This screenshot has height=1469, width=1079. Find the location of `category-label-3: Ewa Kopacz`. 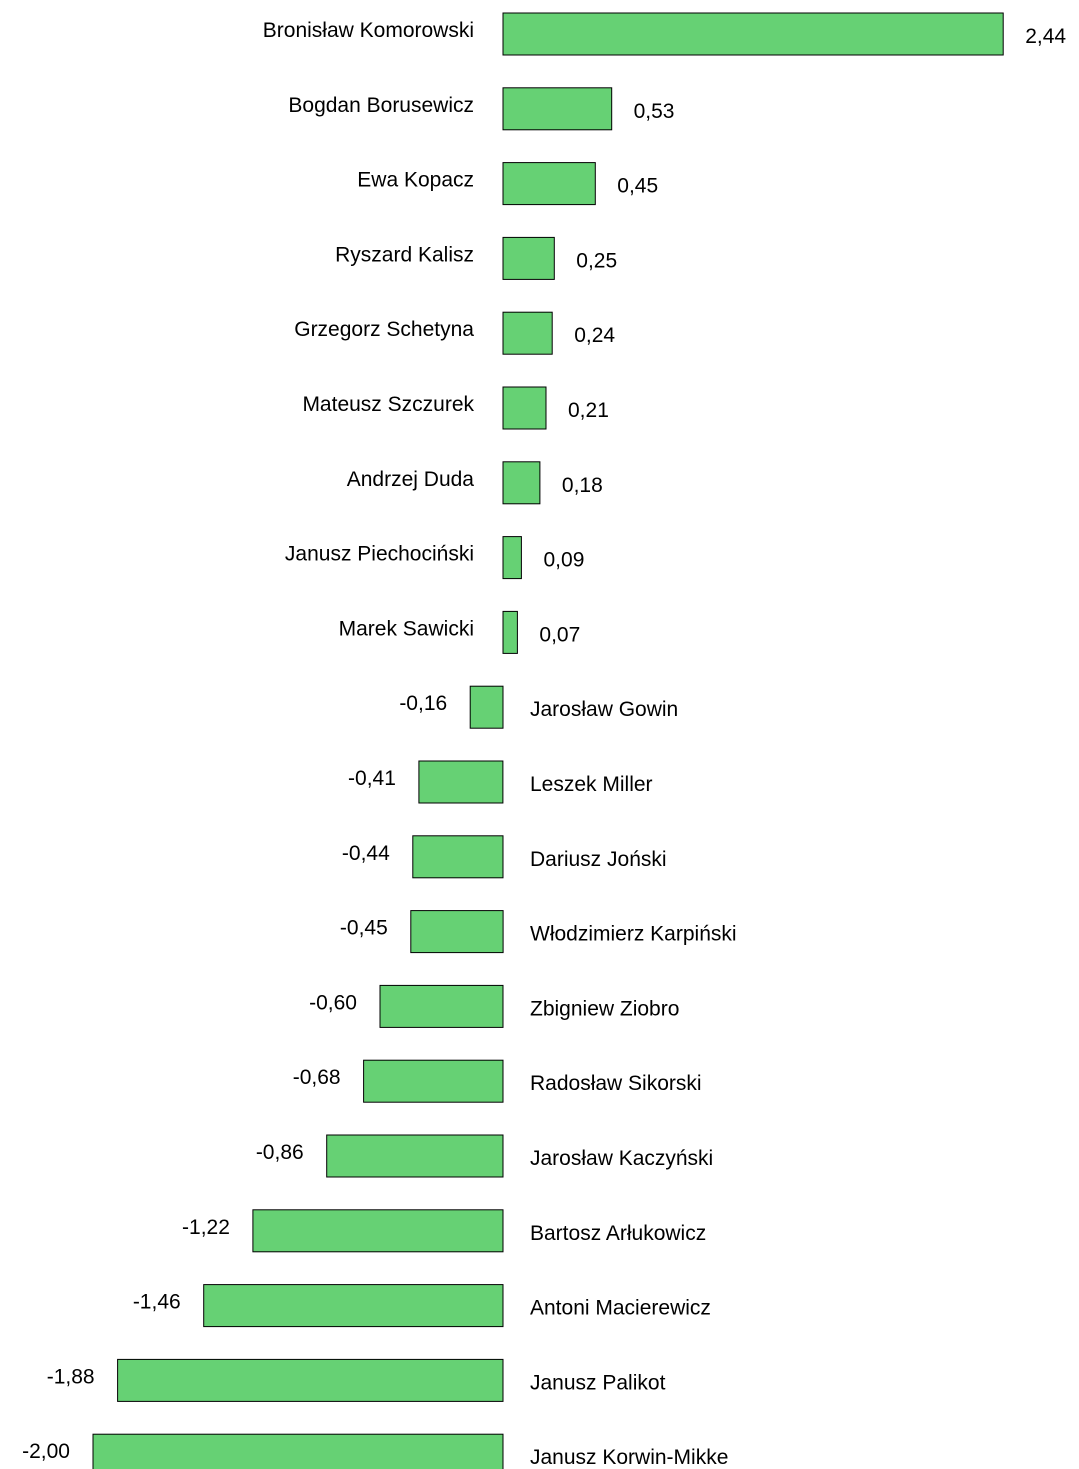

category-label-3: Ewa Kopacz is located at coordinates (415, 180).